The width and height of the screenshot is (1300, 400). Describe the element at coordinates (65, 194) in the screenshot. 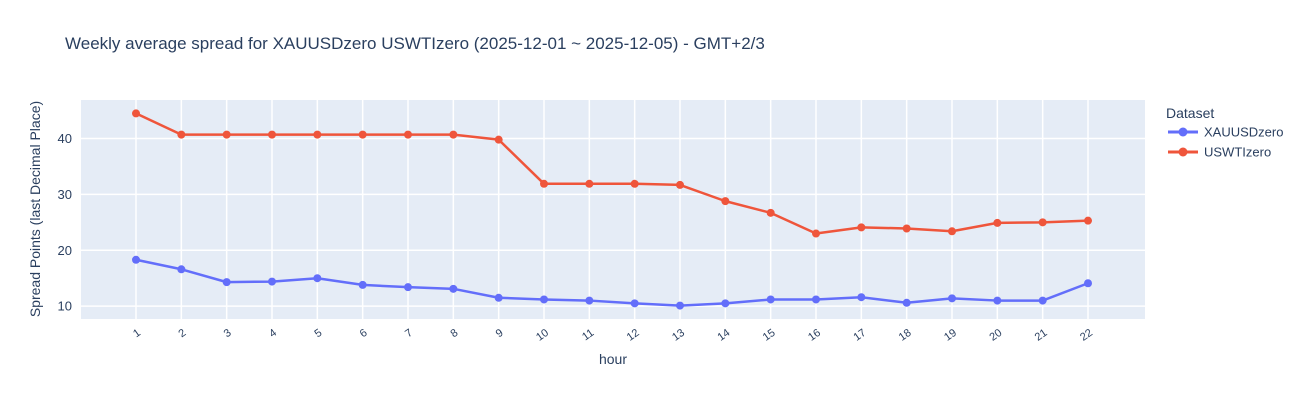

I see `y-tick-label: 30` at that location.